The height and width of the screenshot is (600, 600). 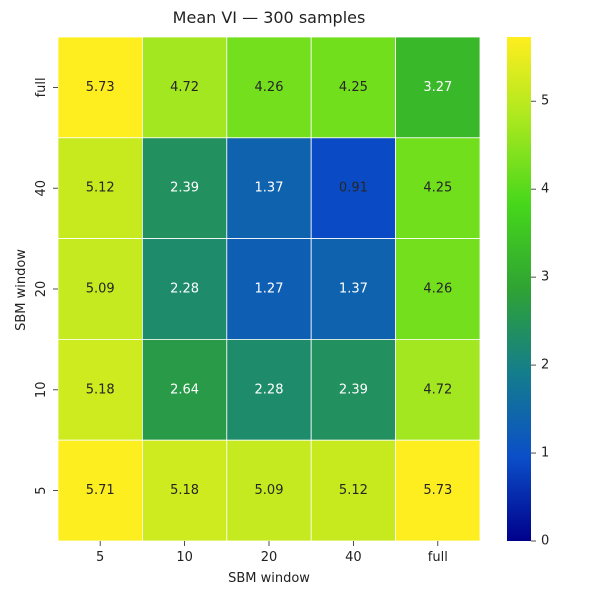 What do you see at coordinates (545, 189) in the screenshot?
I see `colorbar-tick-label: 4` at bounding box center [545, 189].